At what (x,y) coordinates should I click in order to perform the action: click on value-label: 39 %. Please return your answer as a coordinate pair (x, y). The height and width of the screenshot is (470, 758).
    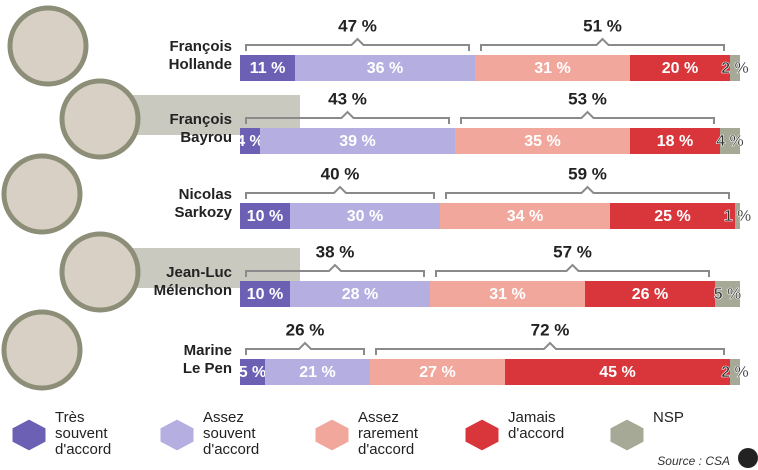
    Looking at the image, I should click on (357, 141).